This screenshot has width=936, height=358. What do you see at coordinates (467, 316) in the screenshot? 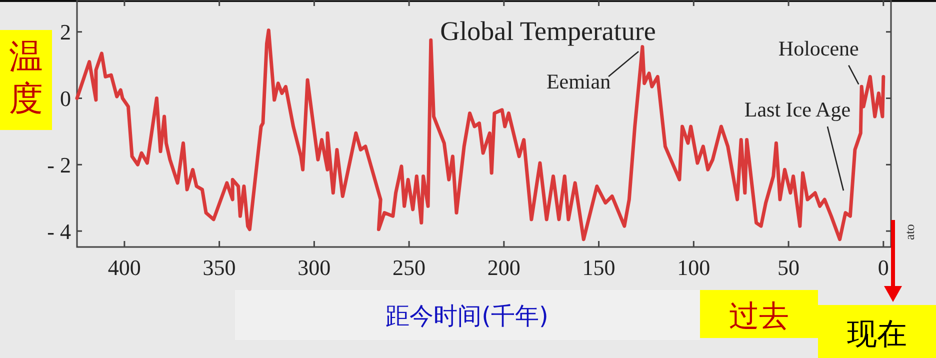
I see `x-axis-title: 距今时间(千年)` at bounding box center [467, 316].